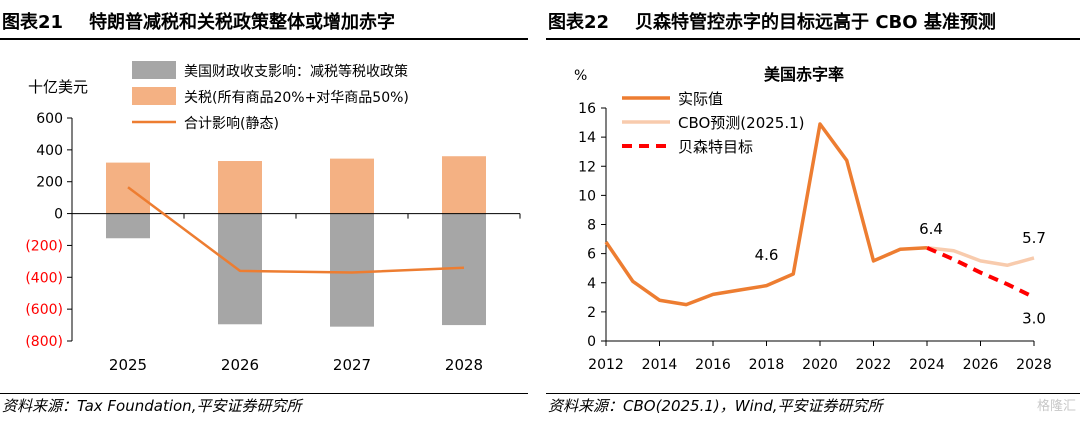 Image resolution: width=1080 pixels, height=424 pixels. Describe the element at coordinates (44, 278) in the screenshot. I see `y-tick-label: (400)` at that location.